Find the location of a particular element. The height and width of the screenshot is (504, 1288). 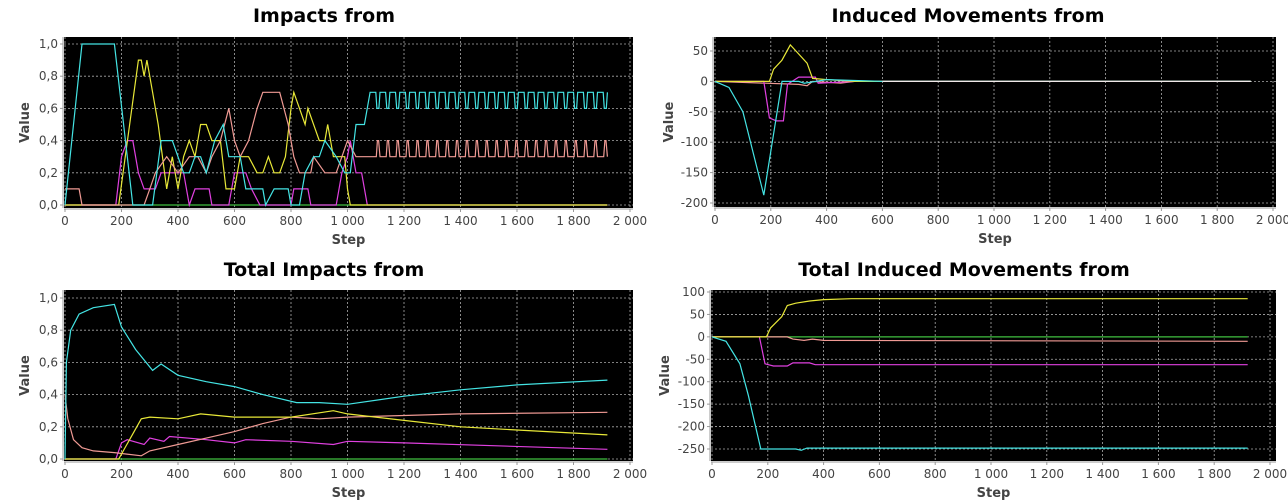

y-tick-label: 100 is located at coordinates (693, 292).